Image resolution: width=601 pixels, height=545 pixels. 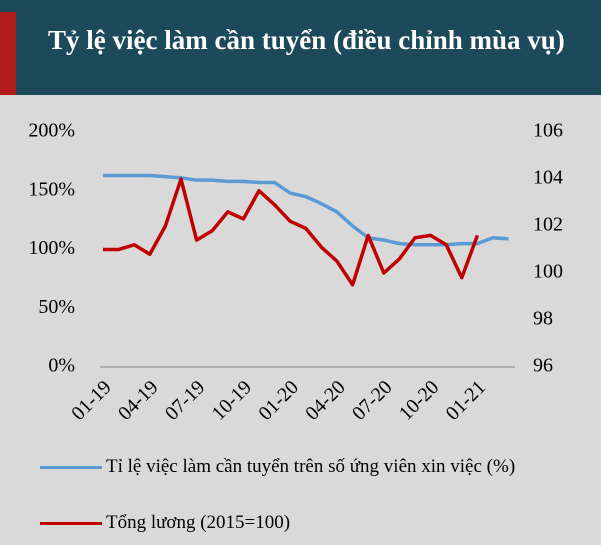 What do you see at coordinates (56, 307) in the screenshot?
I see `y-tick-label: 50%` at bounding box center [56, 307].